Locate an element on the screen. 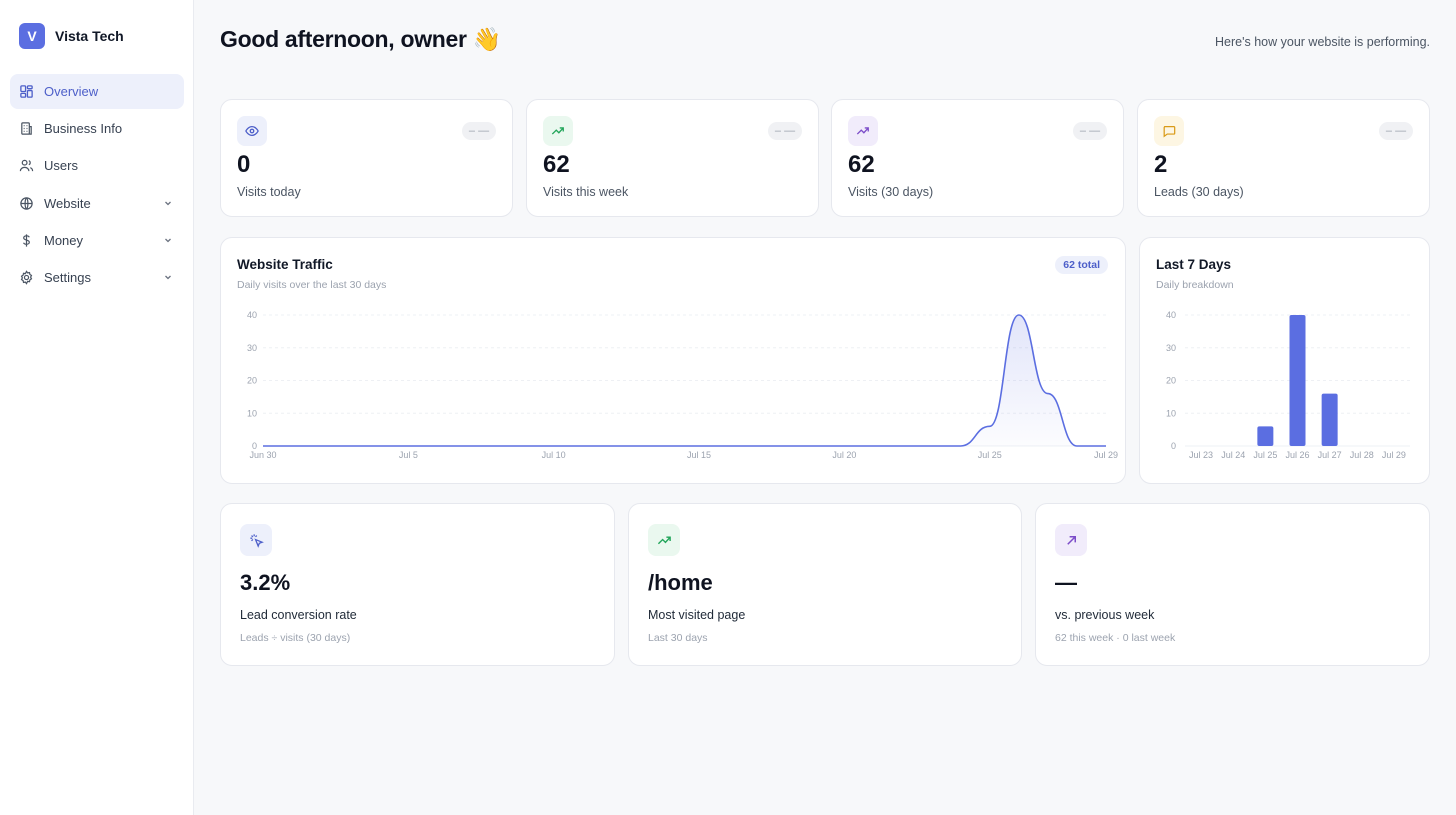 Image resolution: width=1456 pixels, height=815 pixels. stat-label: Visits (30 days) is located at coordinates (891, 192).